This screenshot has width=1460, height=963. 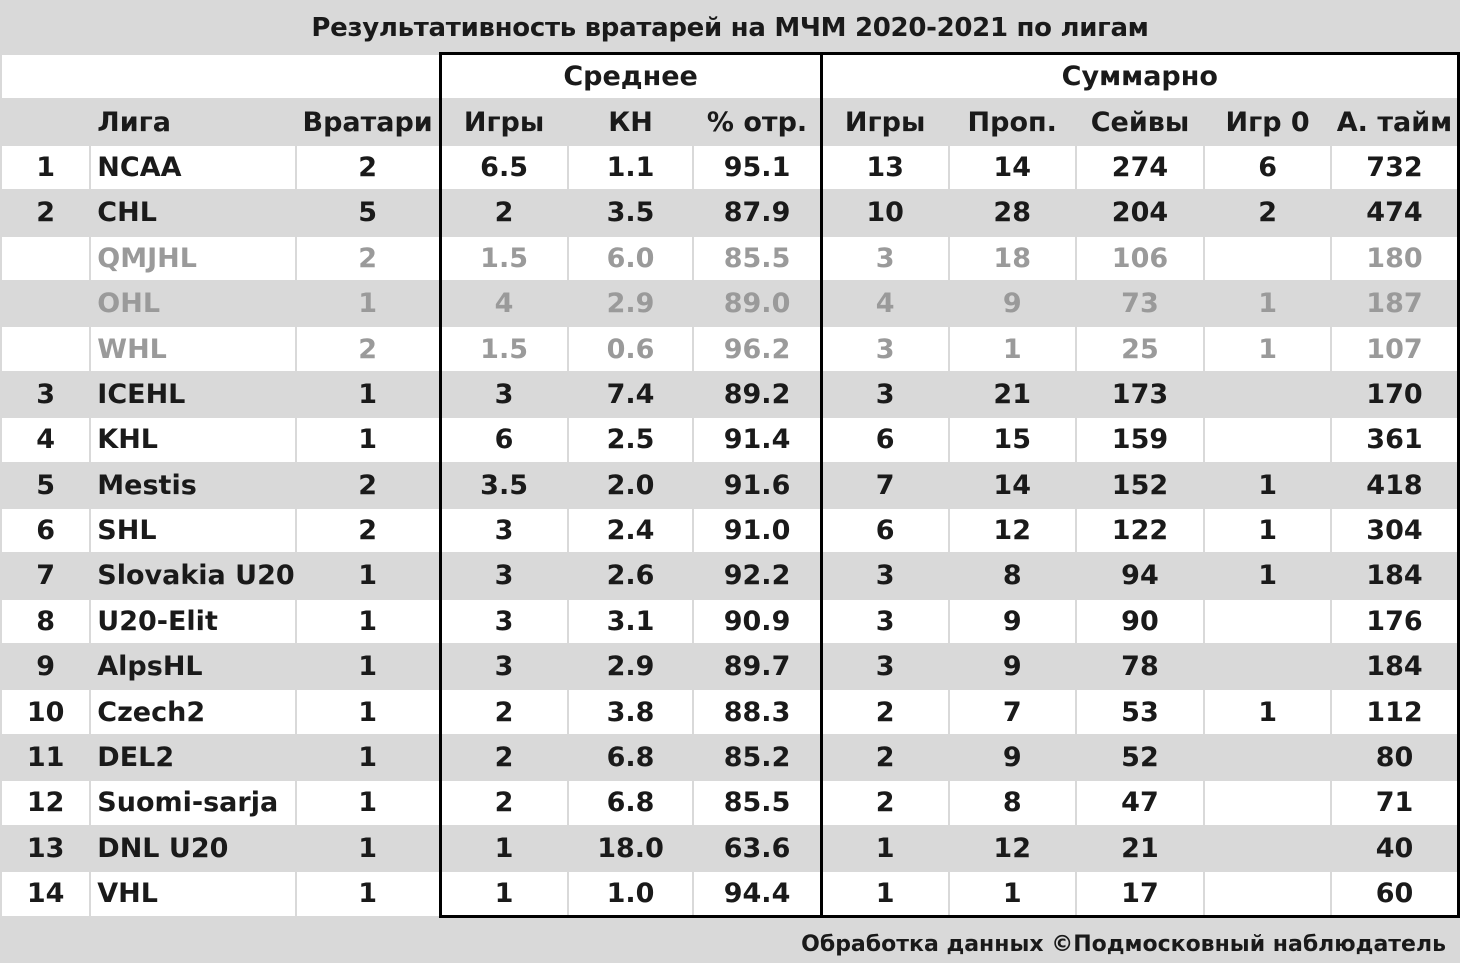 What do you see at coordinates (757, 757) in the screenshot?
I see `cell-save-pct: 85.2` at bounding box center [757, 757].